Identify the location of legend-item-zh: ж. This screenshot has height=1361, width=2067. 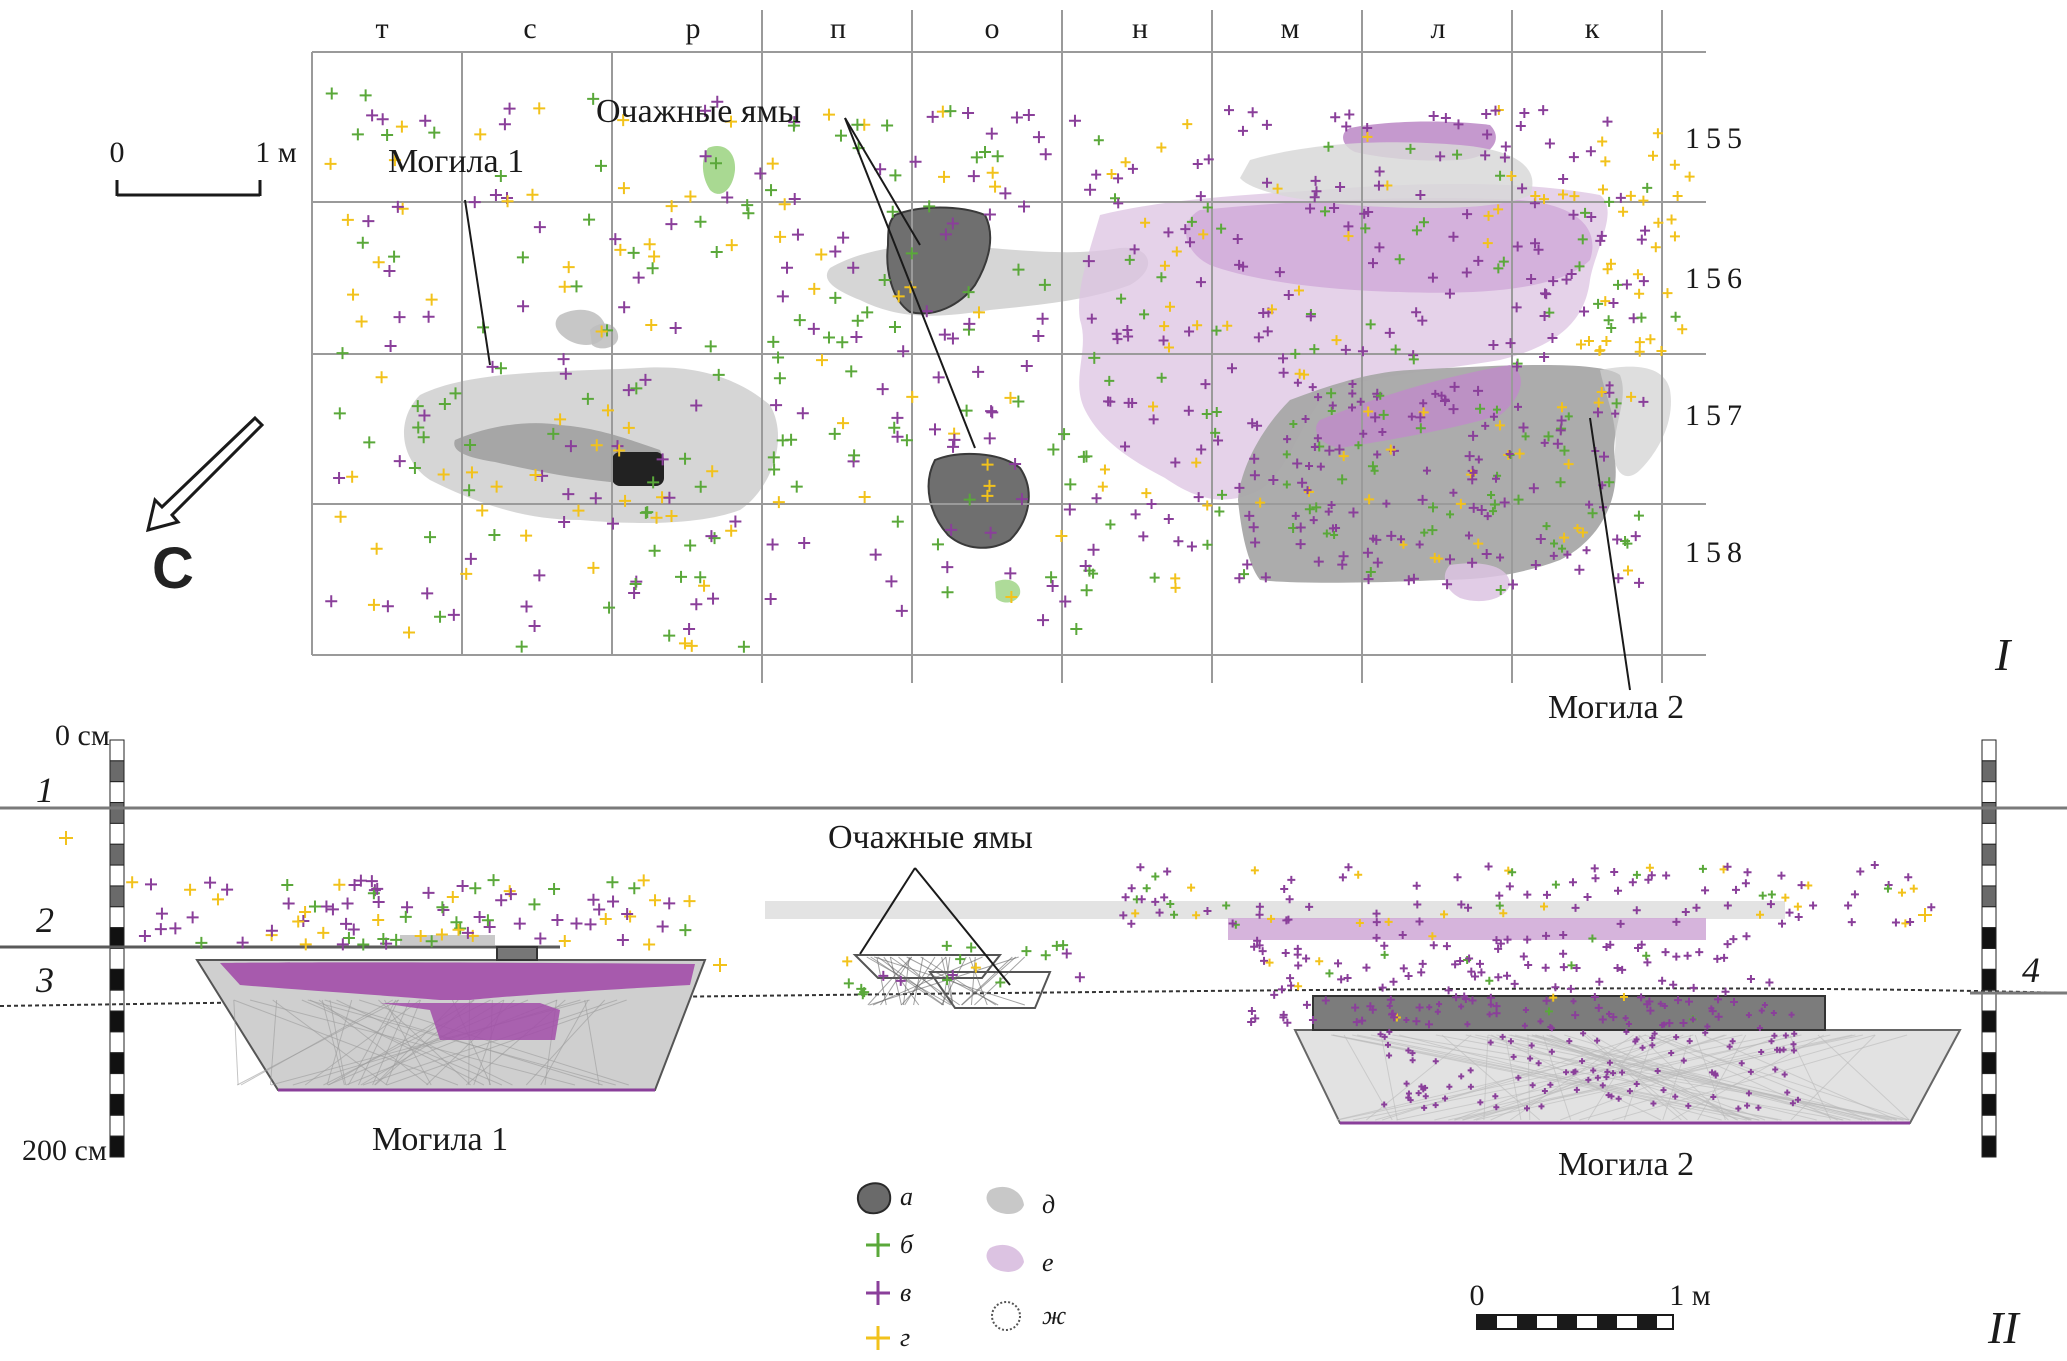
(1028, 1316).